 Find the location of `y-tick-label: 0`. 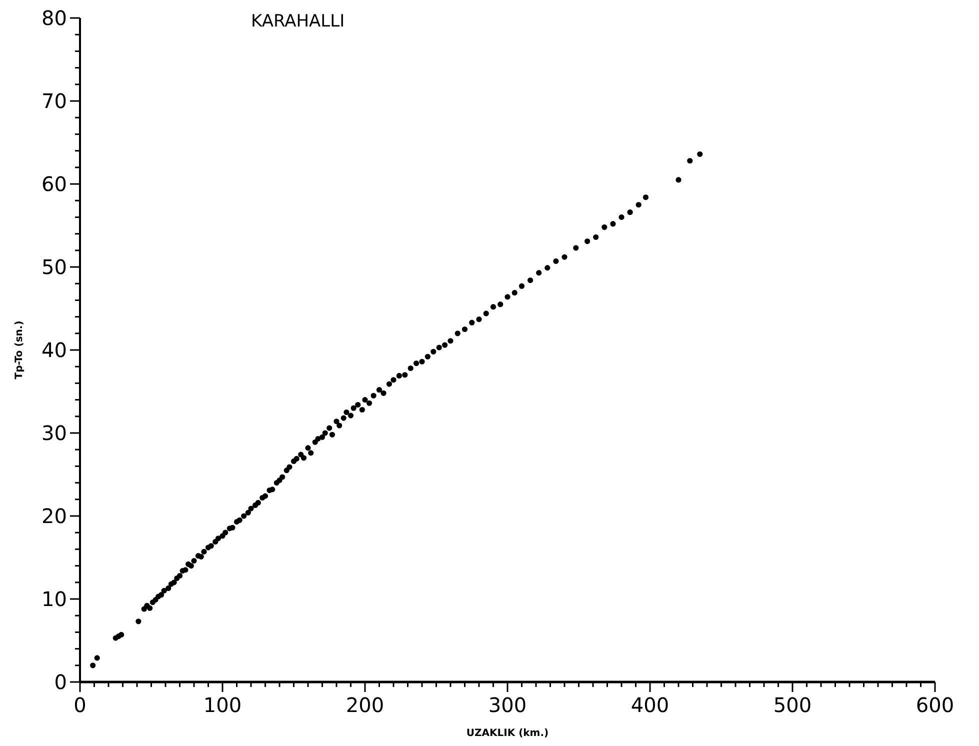

y-tick-label: 0 is located at coordinates (60, 682).